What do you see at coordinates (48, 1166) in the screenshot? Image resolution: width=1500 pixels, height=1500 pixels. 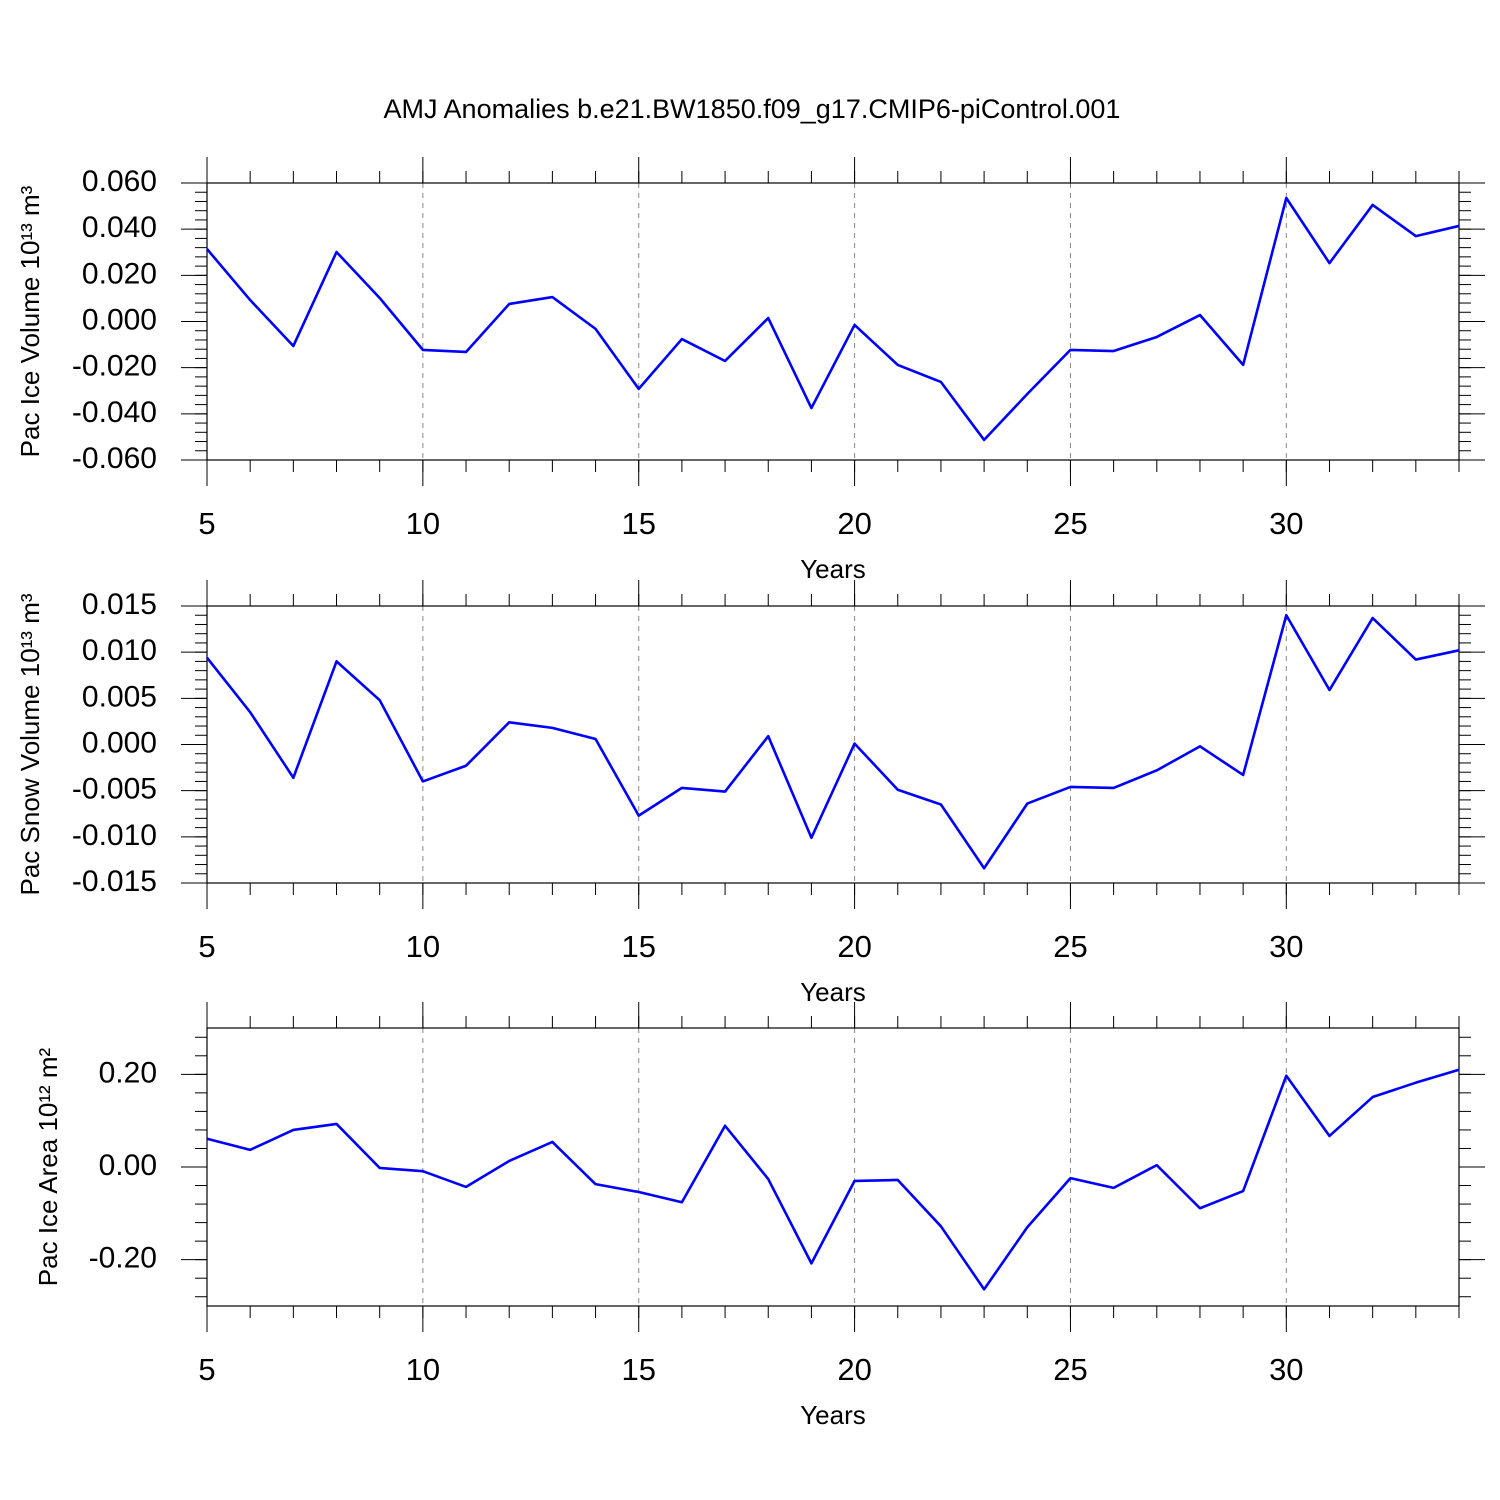 I see `y-axis-label: Pac Ice Area 10¹² m²` at bounding box center [48, 1166].